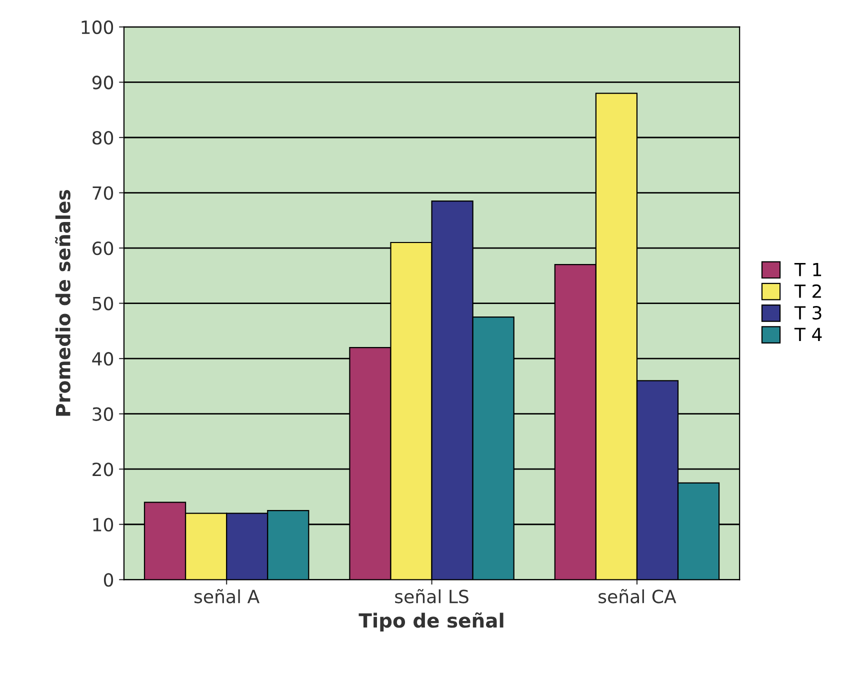 This screenshot has width=855, height=674. What do you see at coordinates (103, 193) in the screenshot?
I see `y-tick-label: 70` at bounding box center [103, 193].